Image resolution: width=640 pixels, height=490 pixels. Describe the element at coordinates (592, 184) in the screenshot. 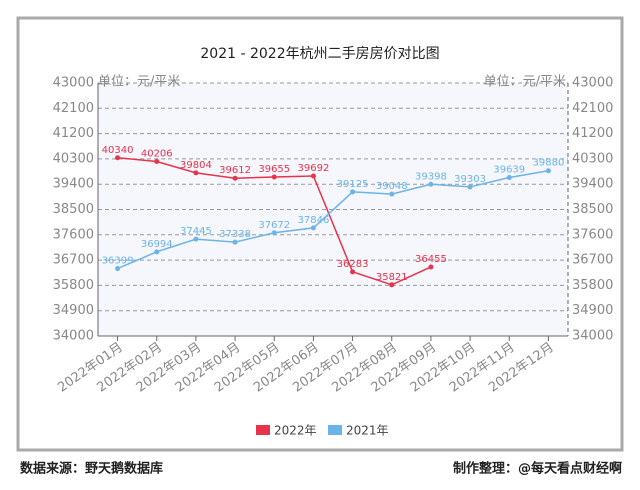

I see `y2-tick-label: 39400` at that location.